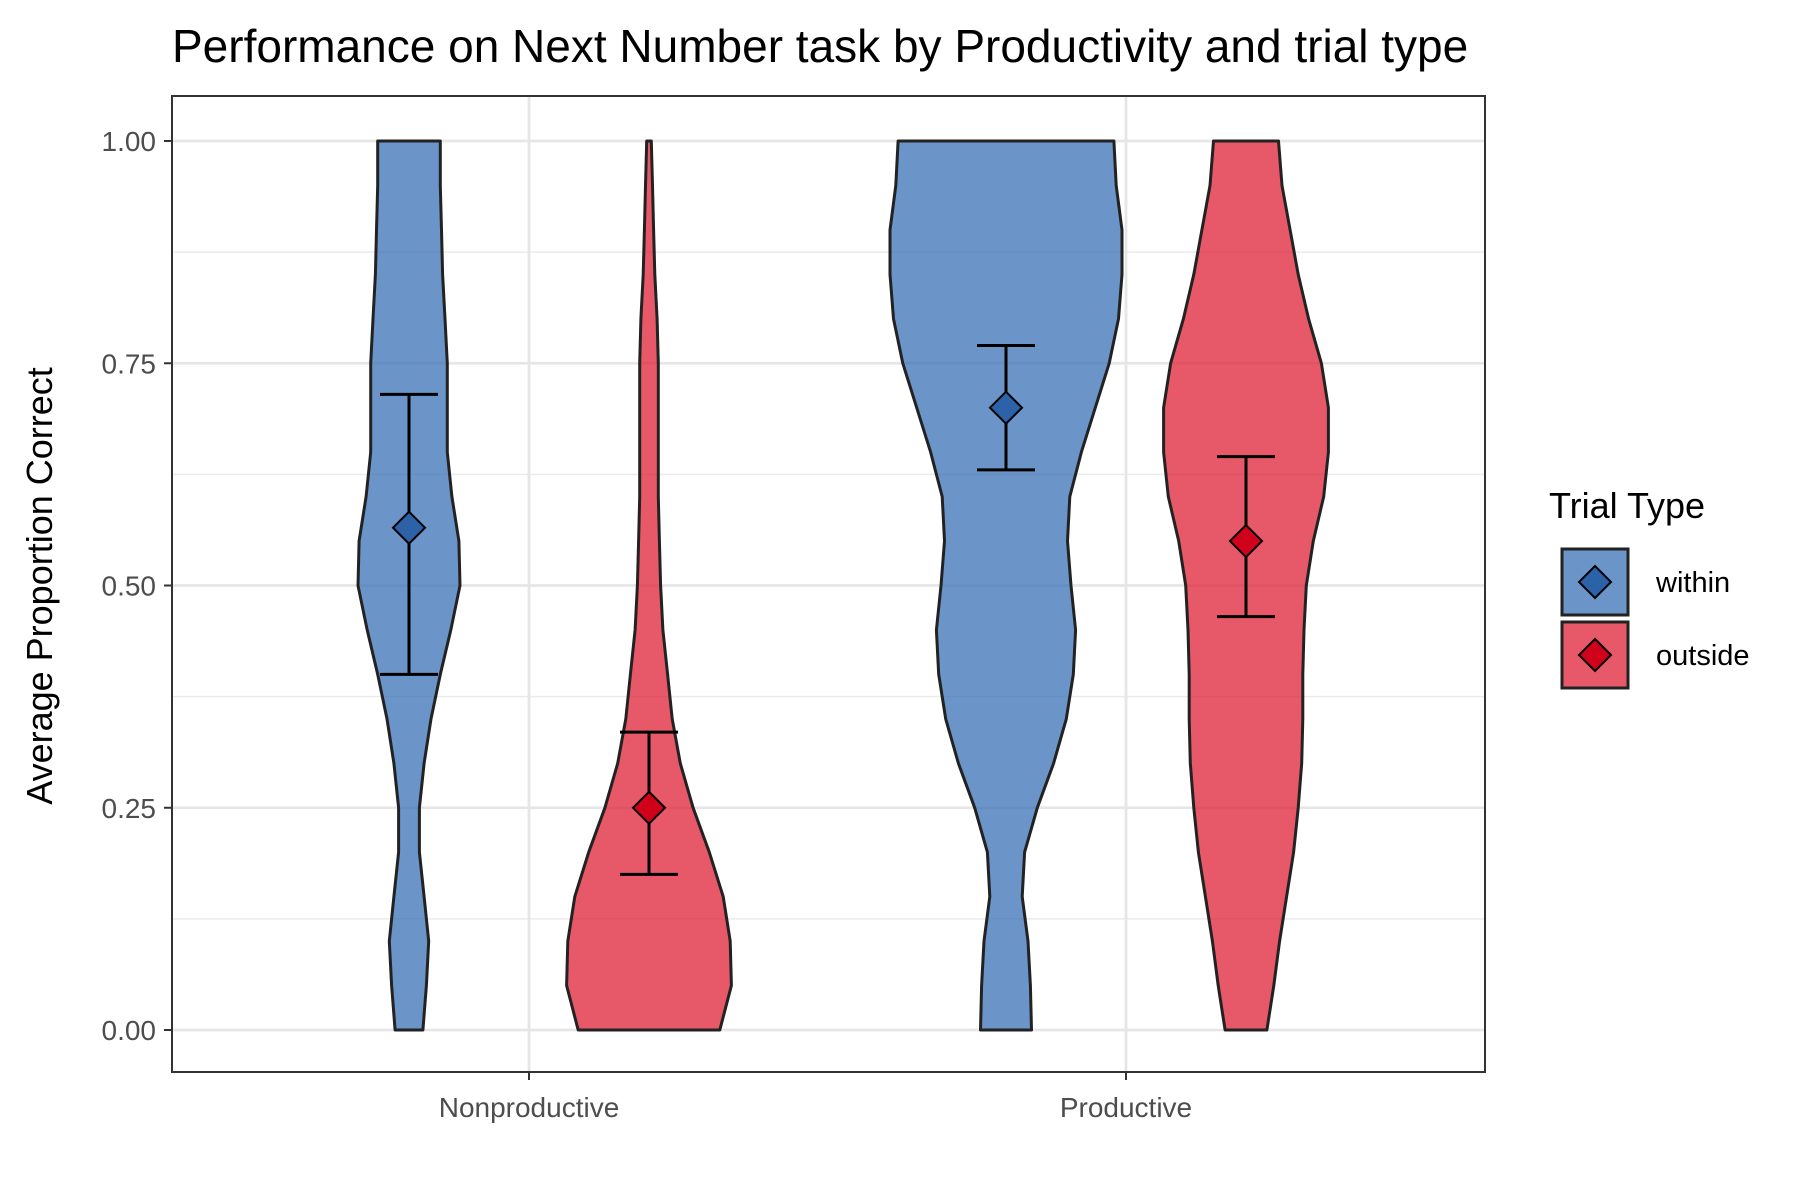 This screenshot has width=1800, height=1200. I want to click on legend-label-outside: outside, so click(1703, 656).